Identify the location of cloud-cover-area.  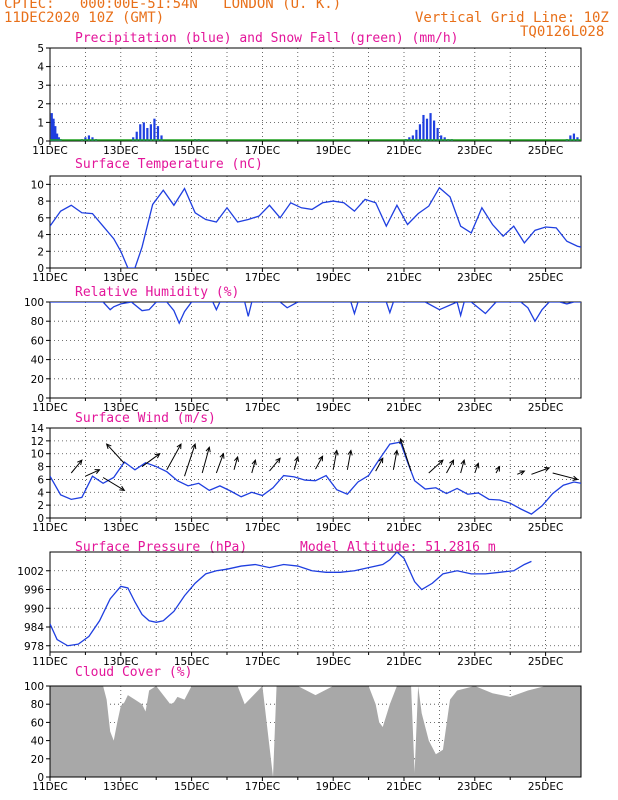
(315, 731).